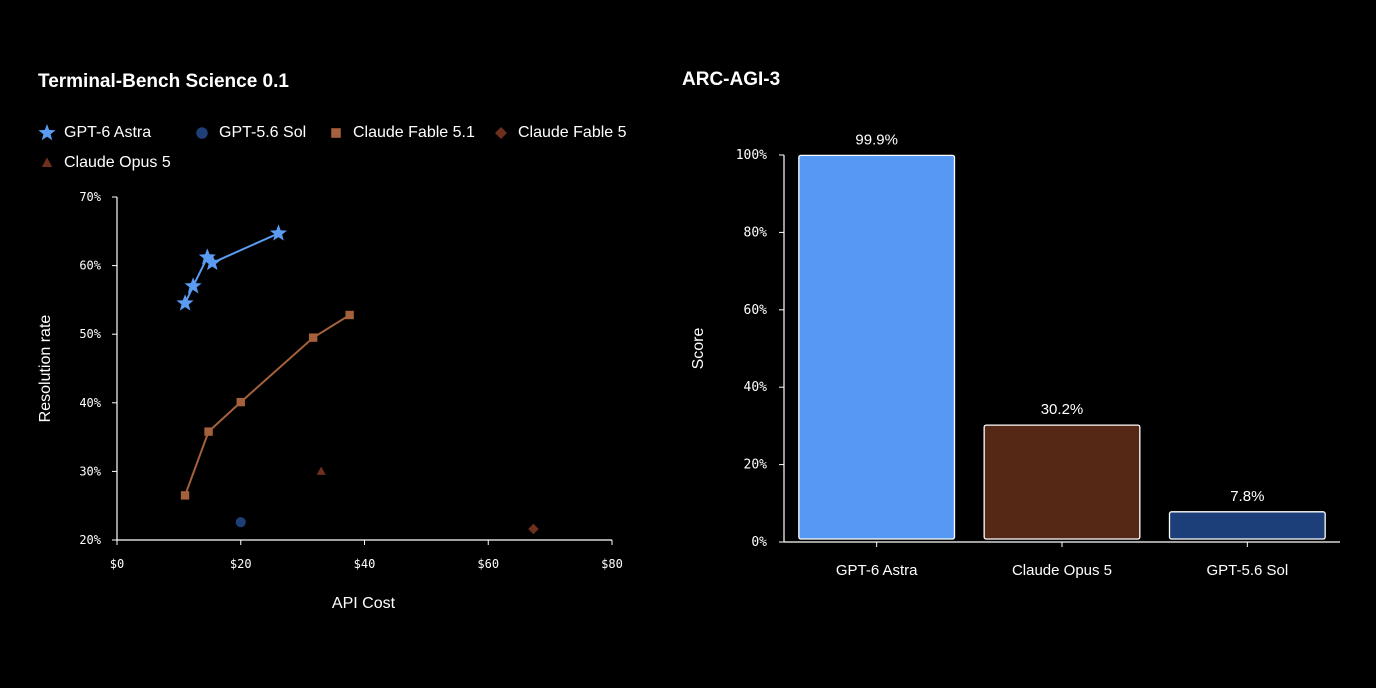 Image resolution: width=1376 pixels, height=688 pixels. I want to click on legend-item-claude-fable-5: Claude Fable 5, so click(559, 133).